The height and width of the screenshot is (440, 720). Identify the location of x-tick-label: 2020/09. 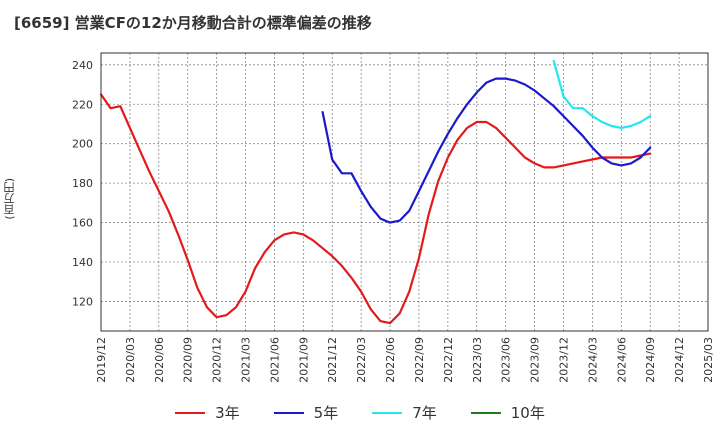
(188, 360).